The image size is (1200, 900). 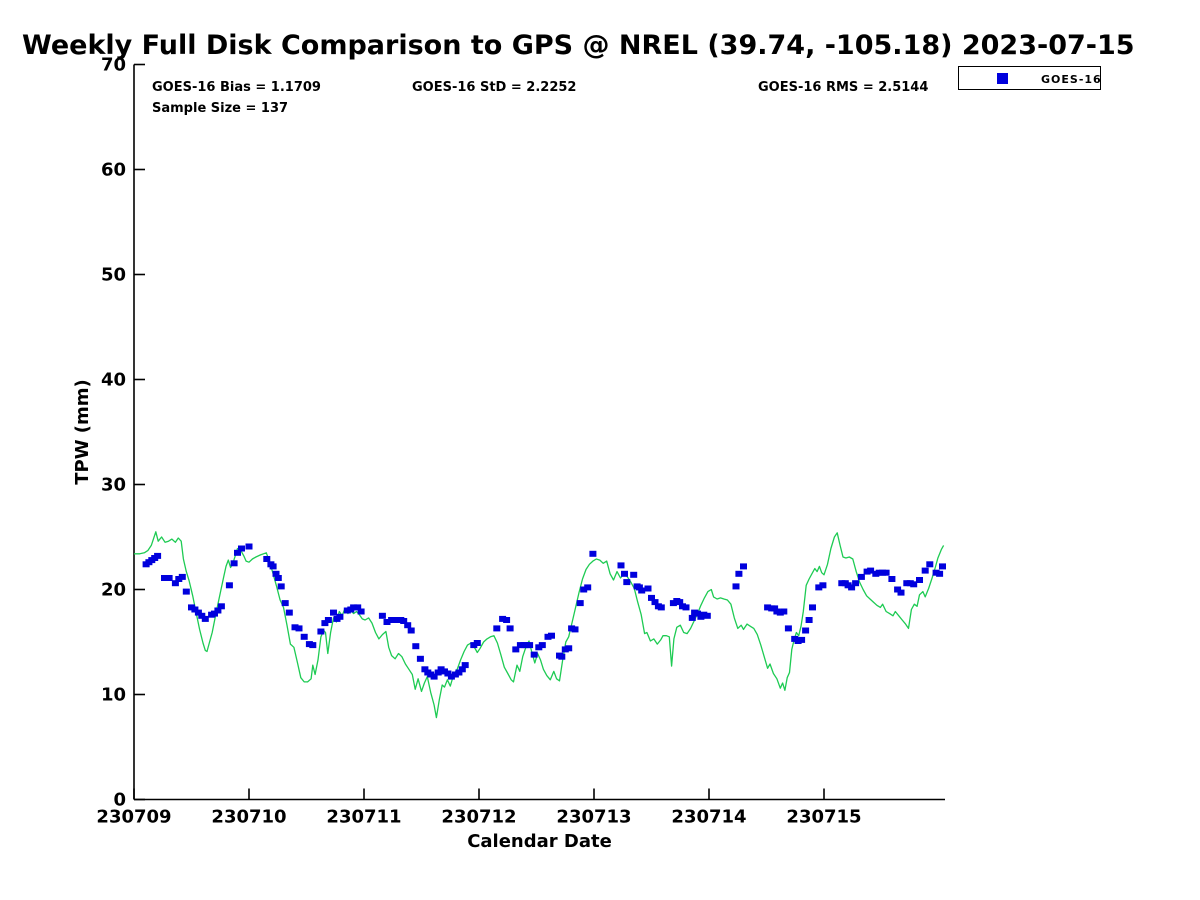 What do you see at coordinates (1002, 78) in the screenshot?
I see `legend-marker-square-icon` at bounding box center [1002, 78].